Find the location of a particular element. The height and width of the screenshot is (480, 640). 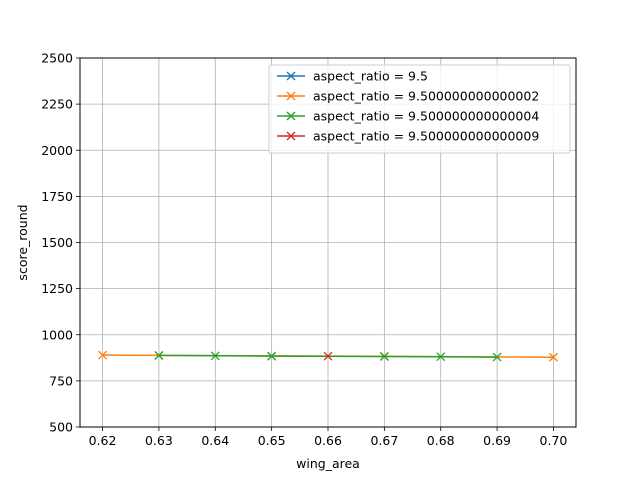

x-tick-label: 0.65 is located at coordinates (272, 440).